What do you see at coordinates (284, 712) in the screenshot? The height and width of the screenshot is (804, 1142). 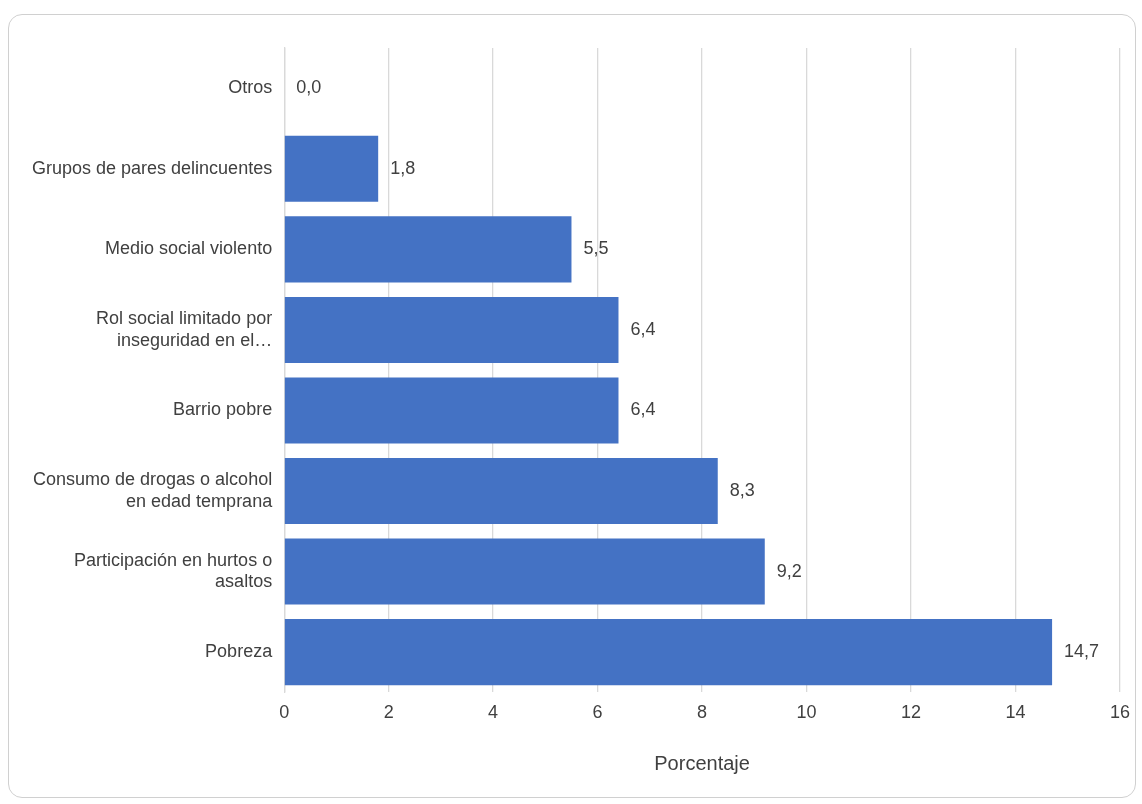 I see `x-tick-label: 0` at bounding box center [284, 712].